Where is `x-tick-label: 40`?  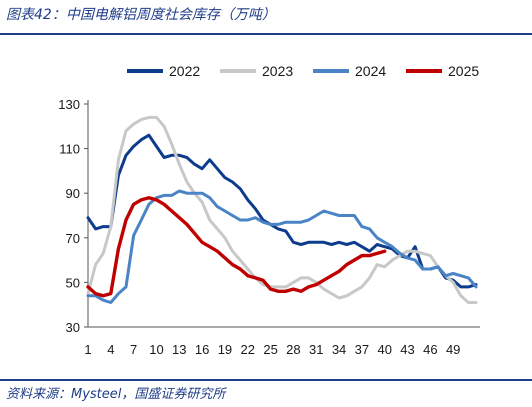 x-tick-label: 40 is located at coordinates (384, 349).